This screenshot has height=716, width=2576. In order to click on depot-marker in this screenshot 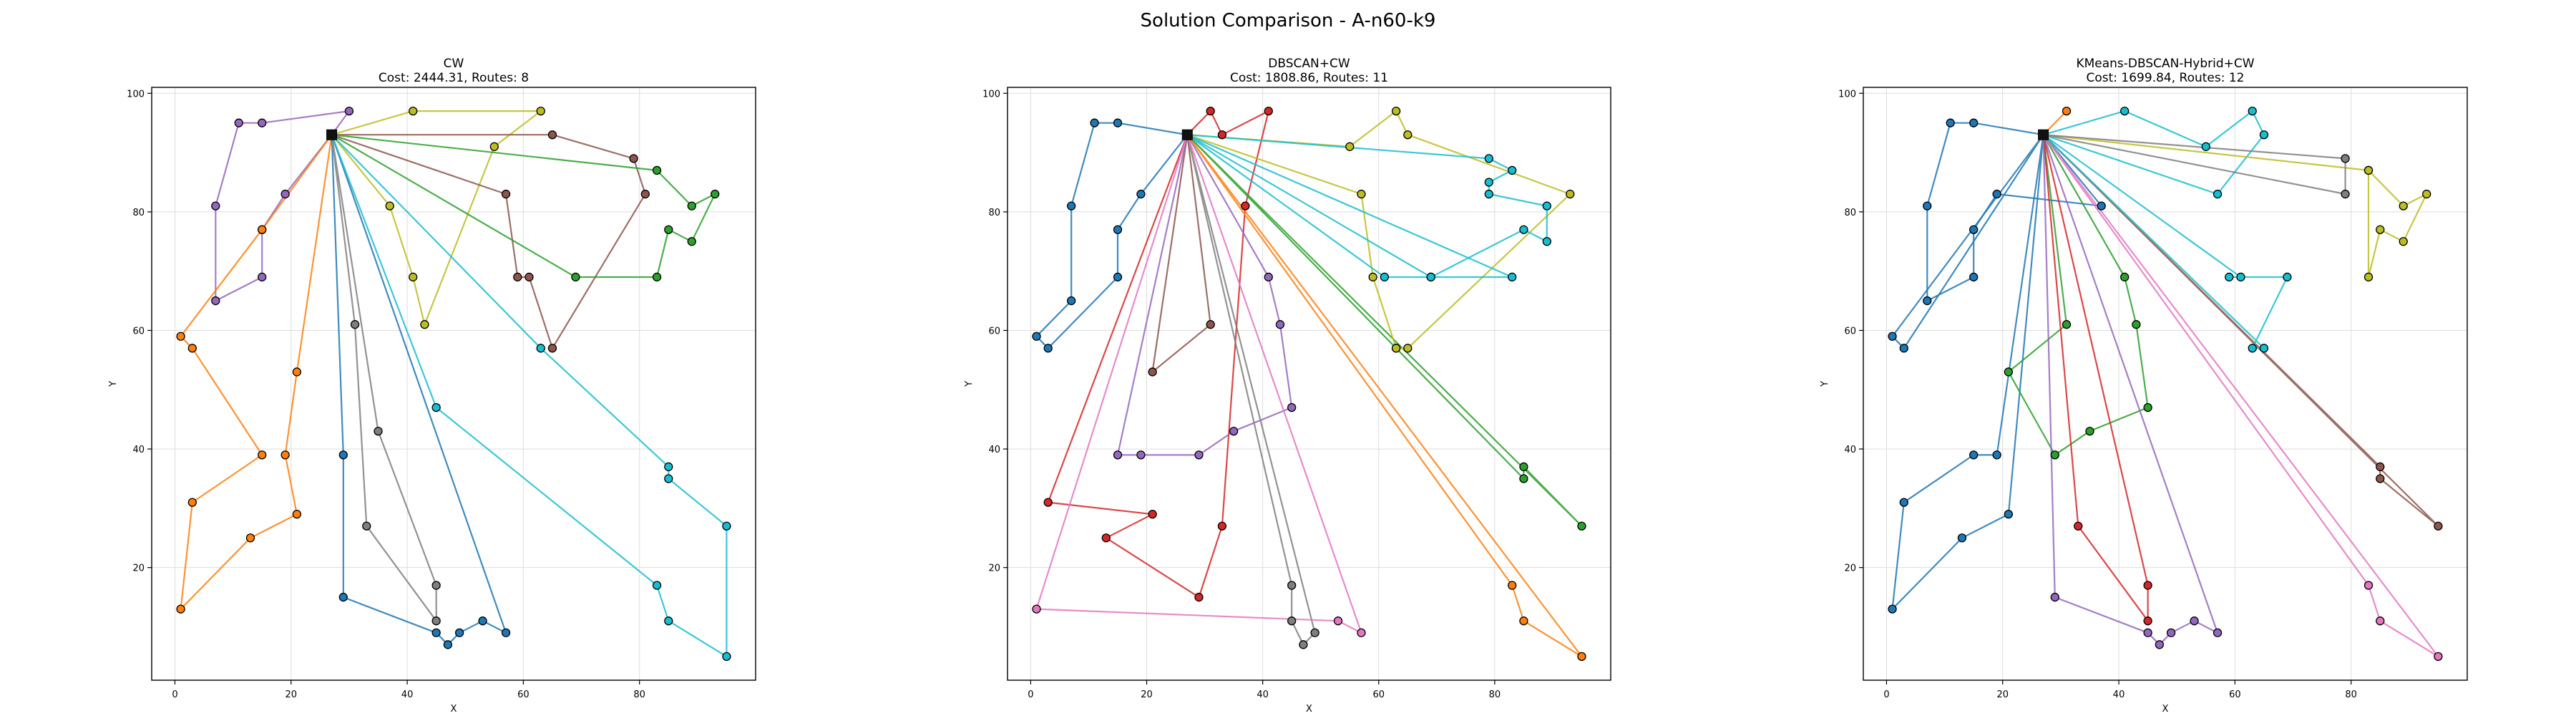, I will do `click(2043, 134)`.